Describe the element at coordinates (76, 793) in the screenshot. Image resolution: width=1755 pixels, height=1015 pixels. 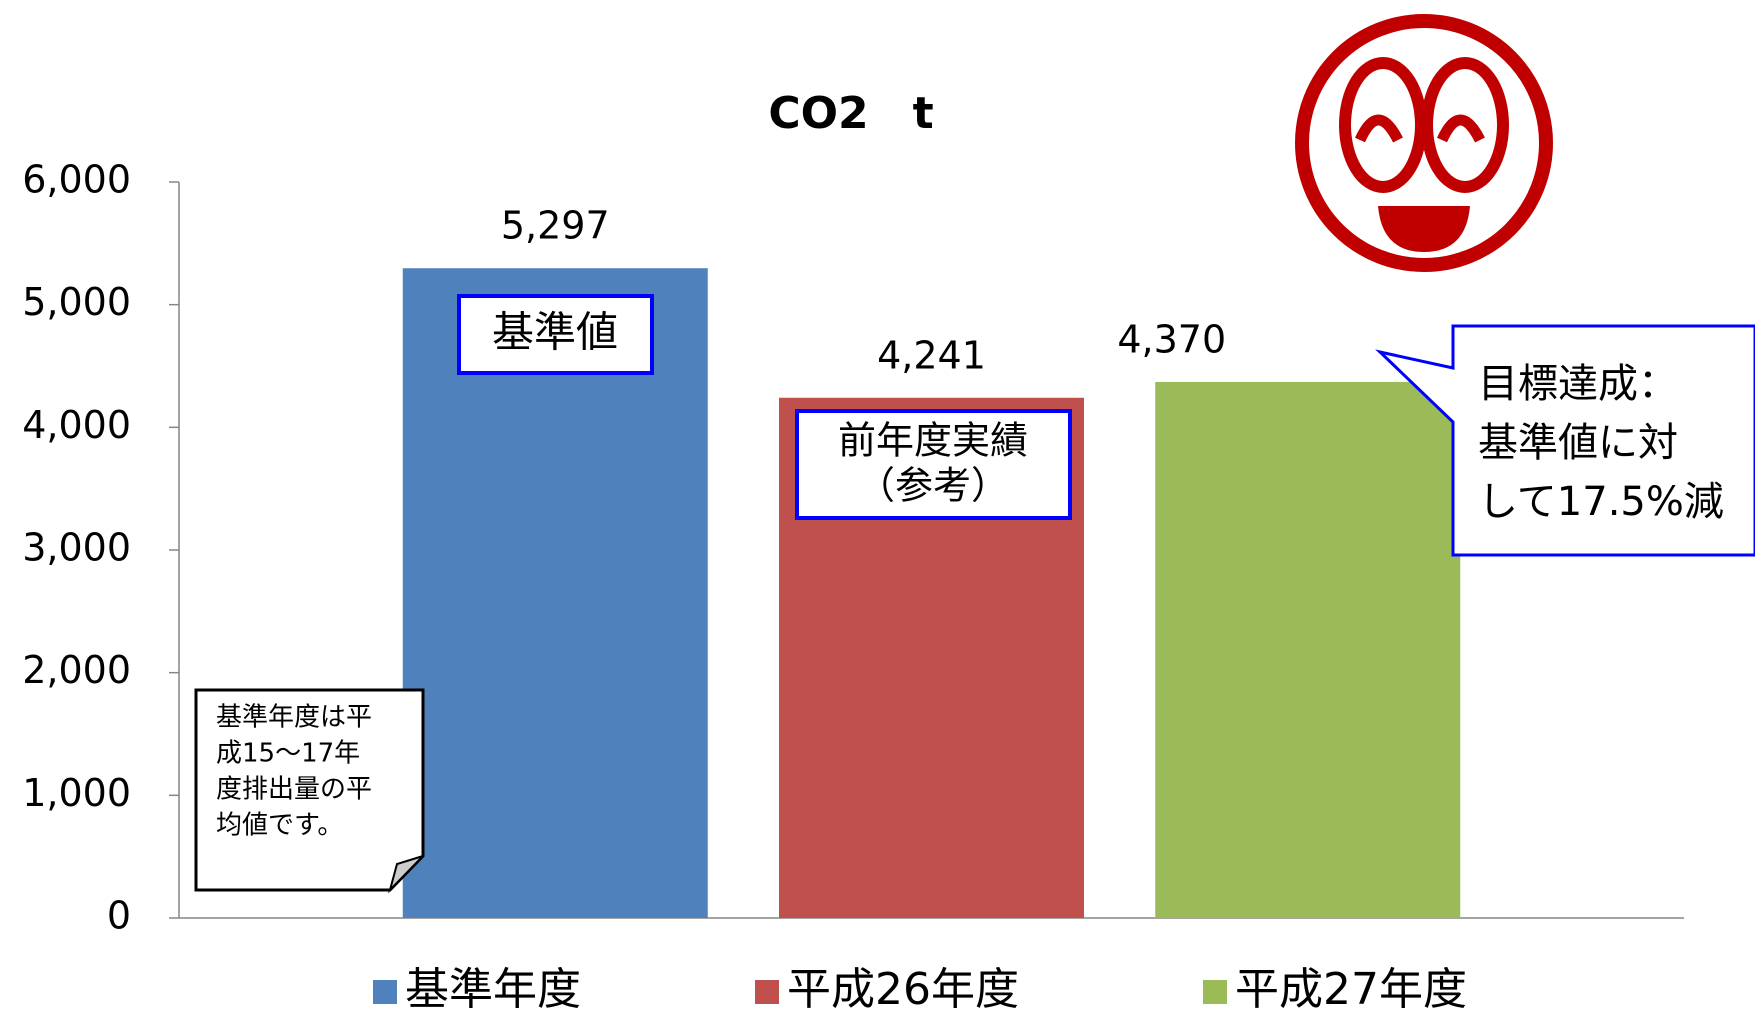
I see `y-tick-label: 1,000` at that location.